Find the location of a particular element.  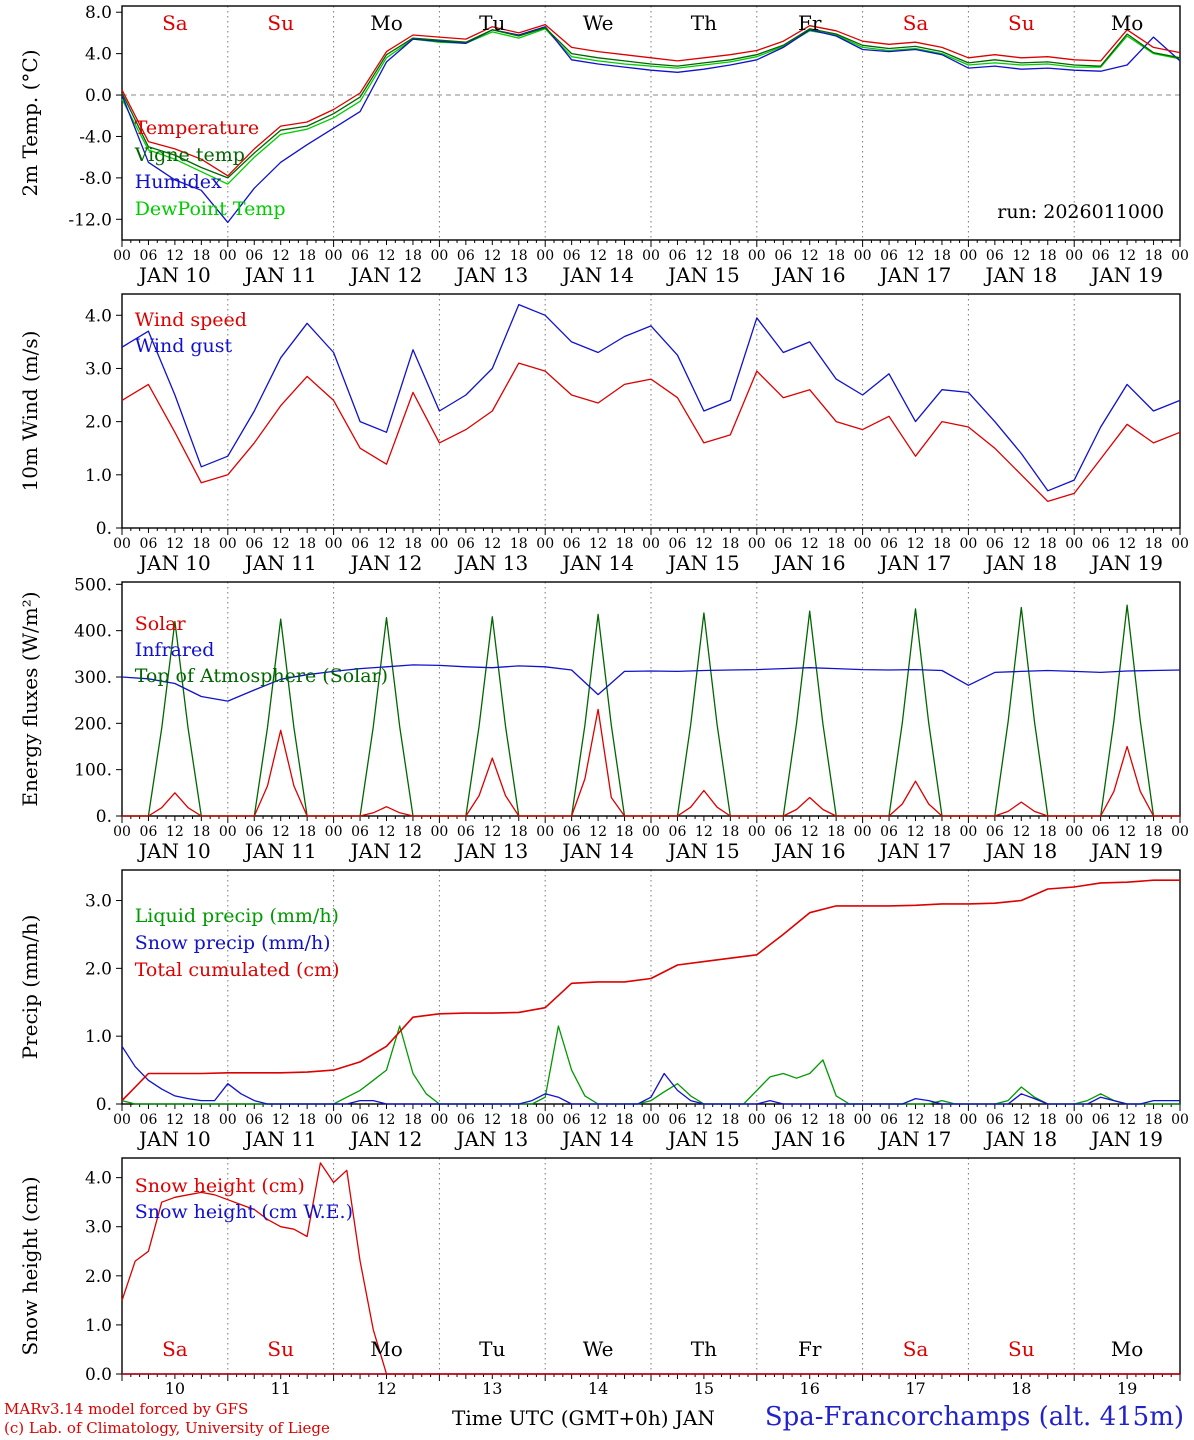

svg-text: Vigne temp is located at coordinates (189, 155).